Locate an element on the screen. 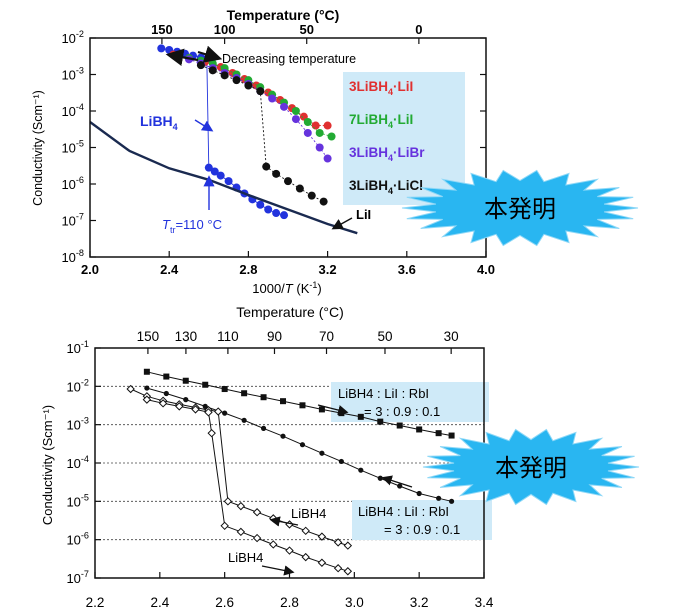  chart2-top-tick-label: 90 is located at coordinates (274, 336).